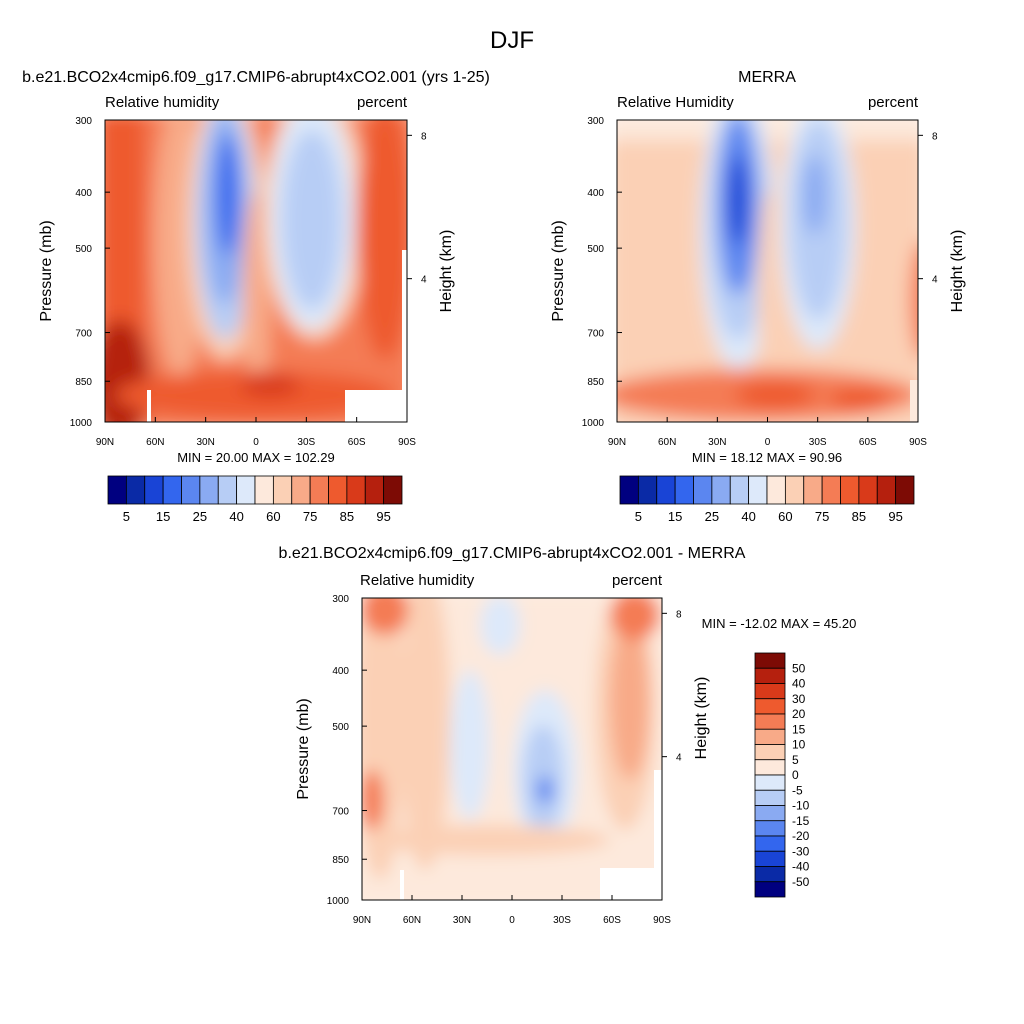 This screenshot has width=1024, height=1024. What do you see at coordinates (767, 130) in the screenshot?
I see `upper-moist` at bounding box center [767, 130].